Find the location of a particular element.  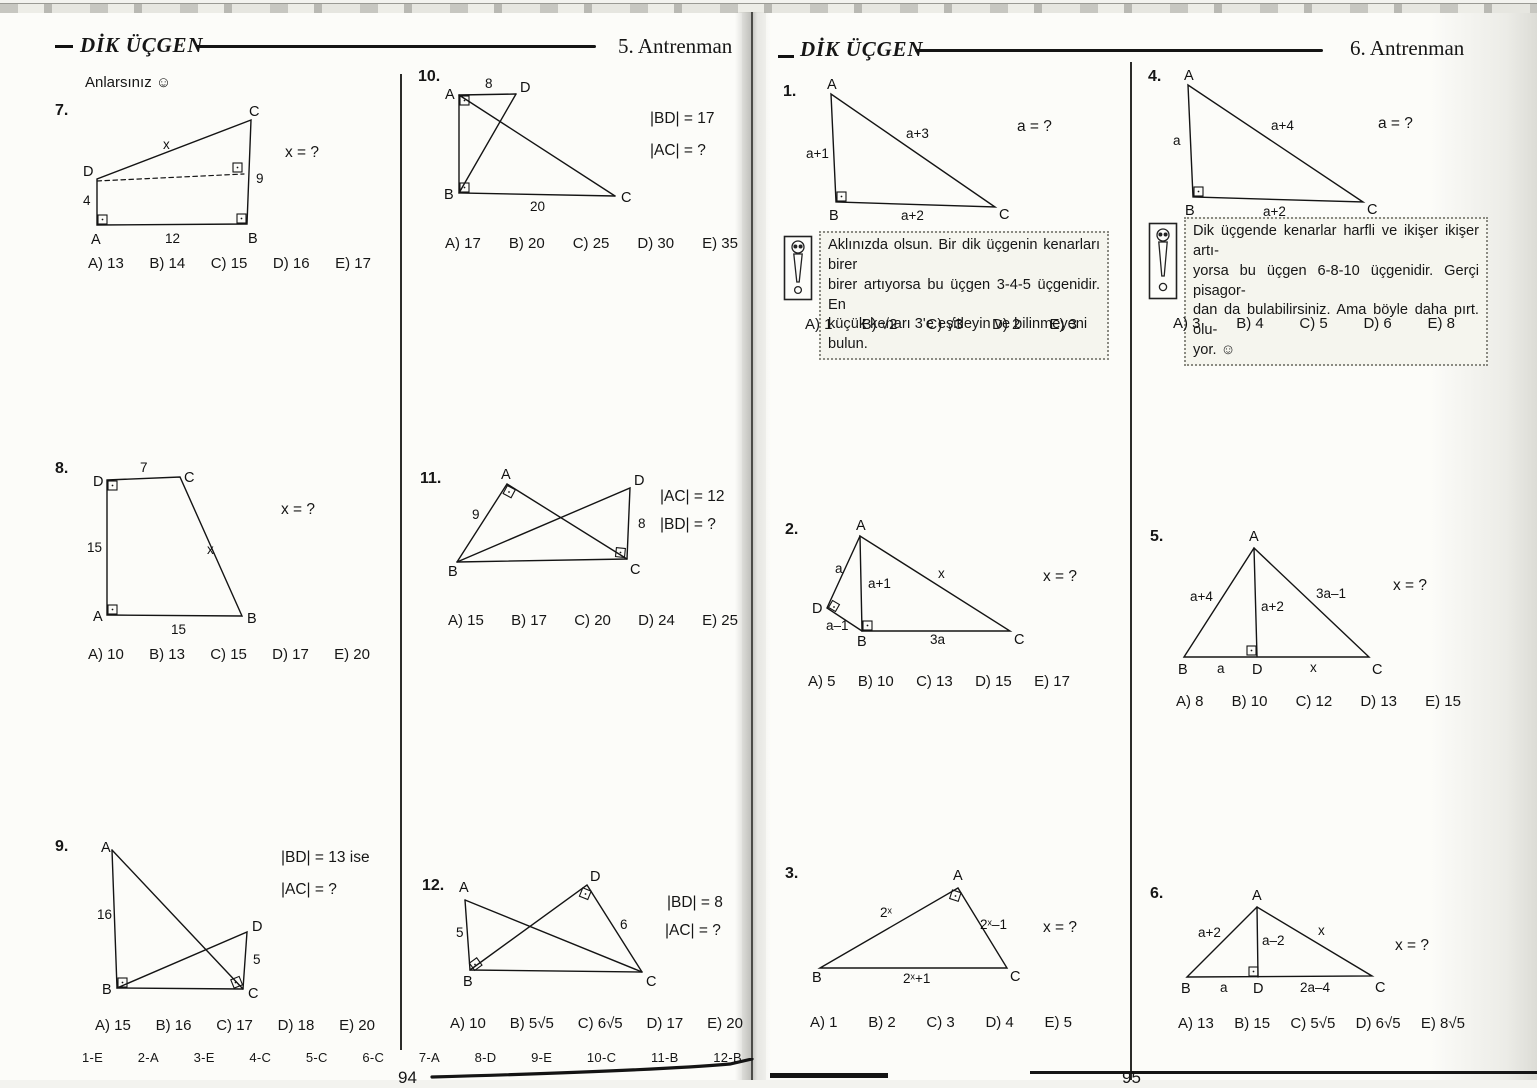

choice-e: E) 17 is located at coordinates (353, 263).